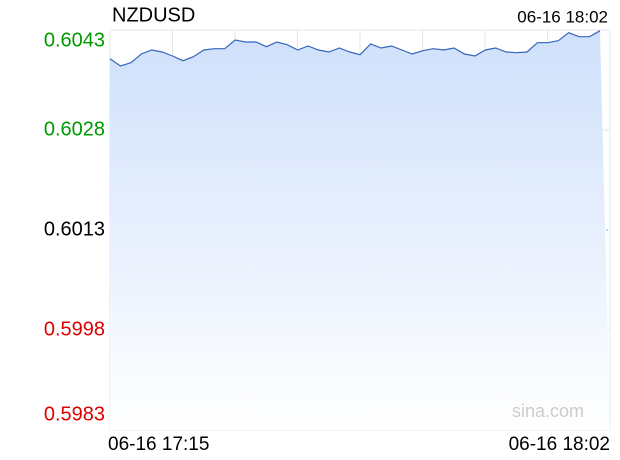 The image size is (620, 460). I want to click on y-tick-label: 0.5998, so click(74, 329).